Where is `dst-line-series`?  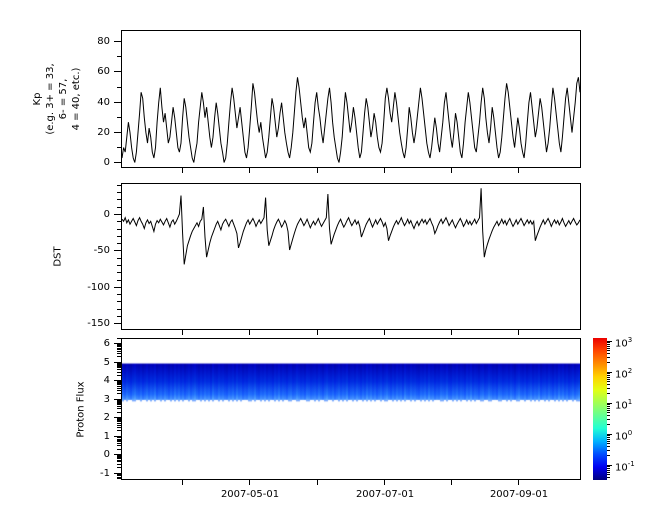 dst-line-series is located at coordinates (351, 226).